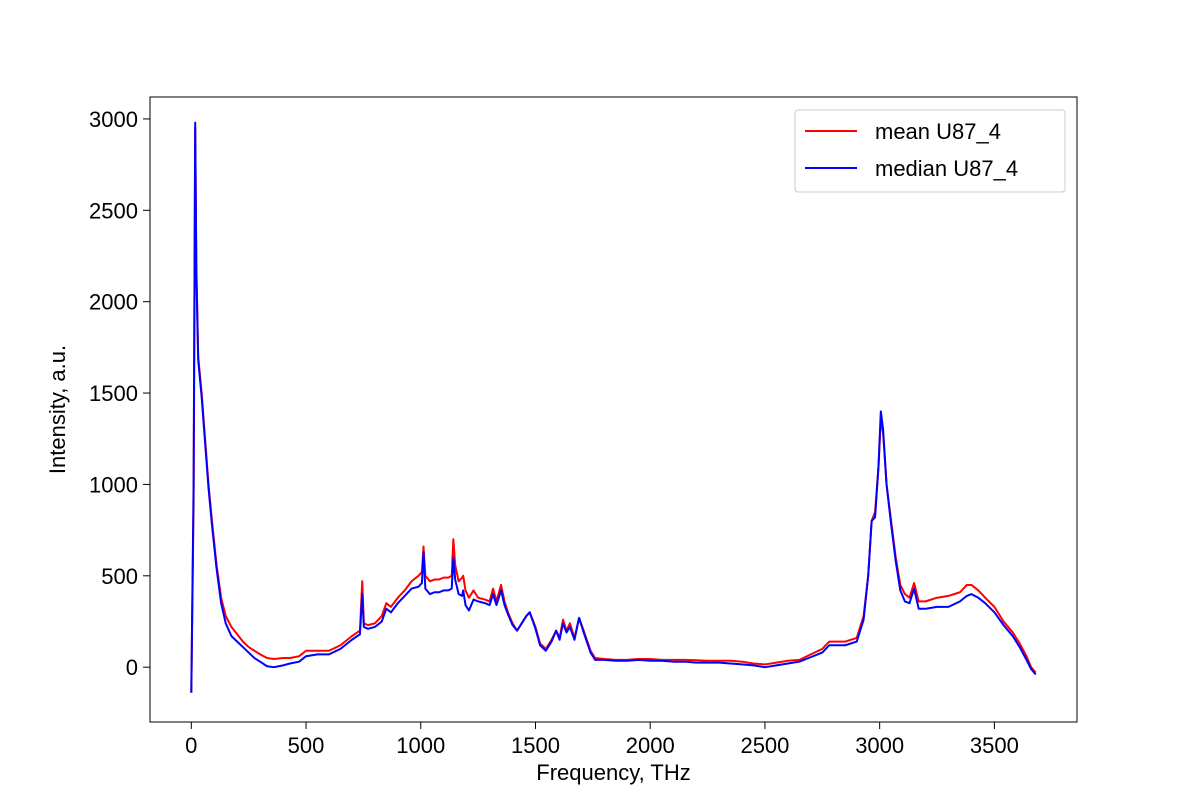 The height and width of the screenshot is (811, 1197). What do you see at coordinates (613, 772) in the screenshot?
I see `x-axis-label: Frequency, THz` at bounding box center [613, 772].